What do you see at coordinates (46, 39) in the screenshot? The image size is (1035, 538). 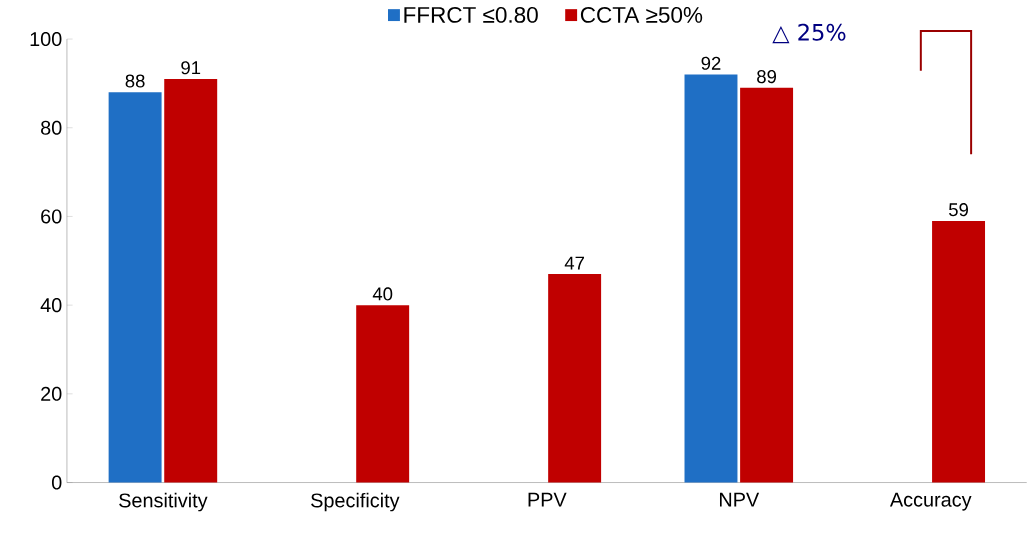 I see `y-tick-label: 100` at bounding box center [46, 39].